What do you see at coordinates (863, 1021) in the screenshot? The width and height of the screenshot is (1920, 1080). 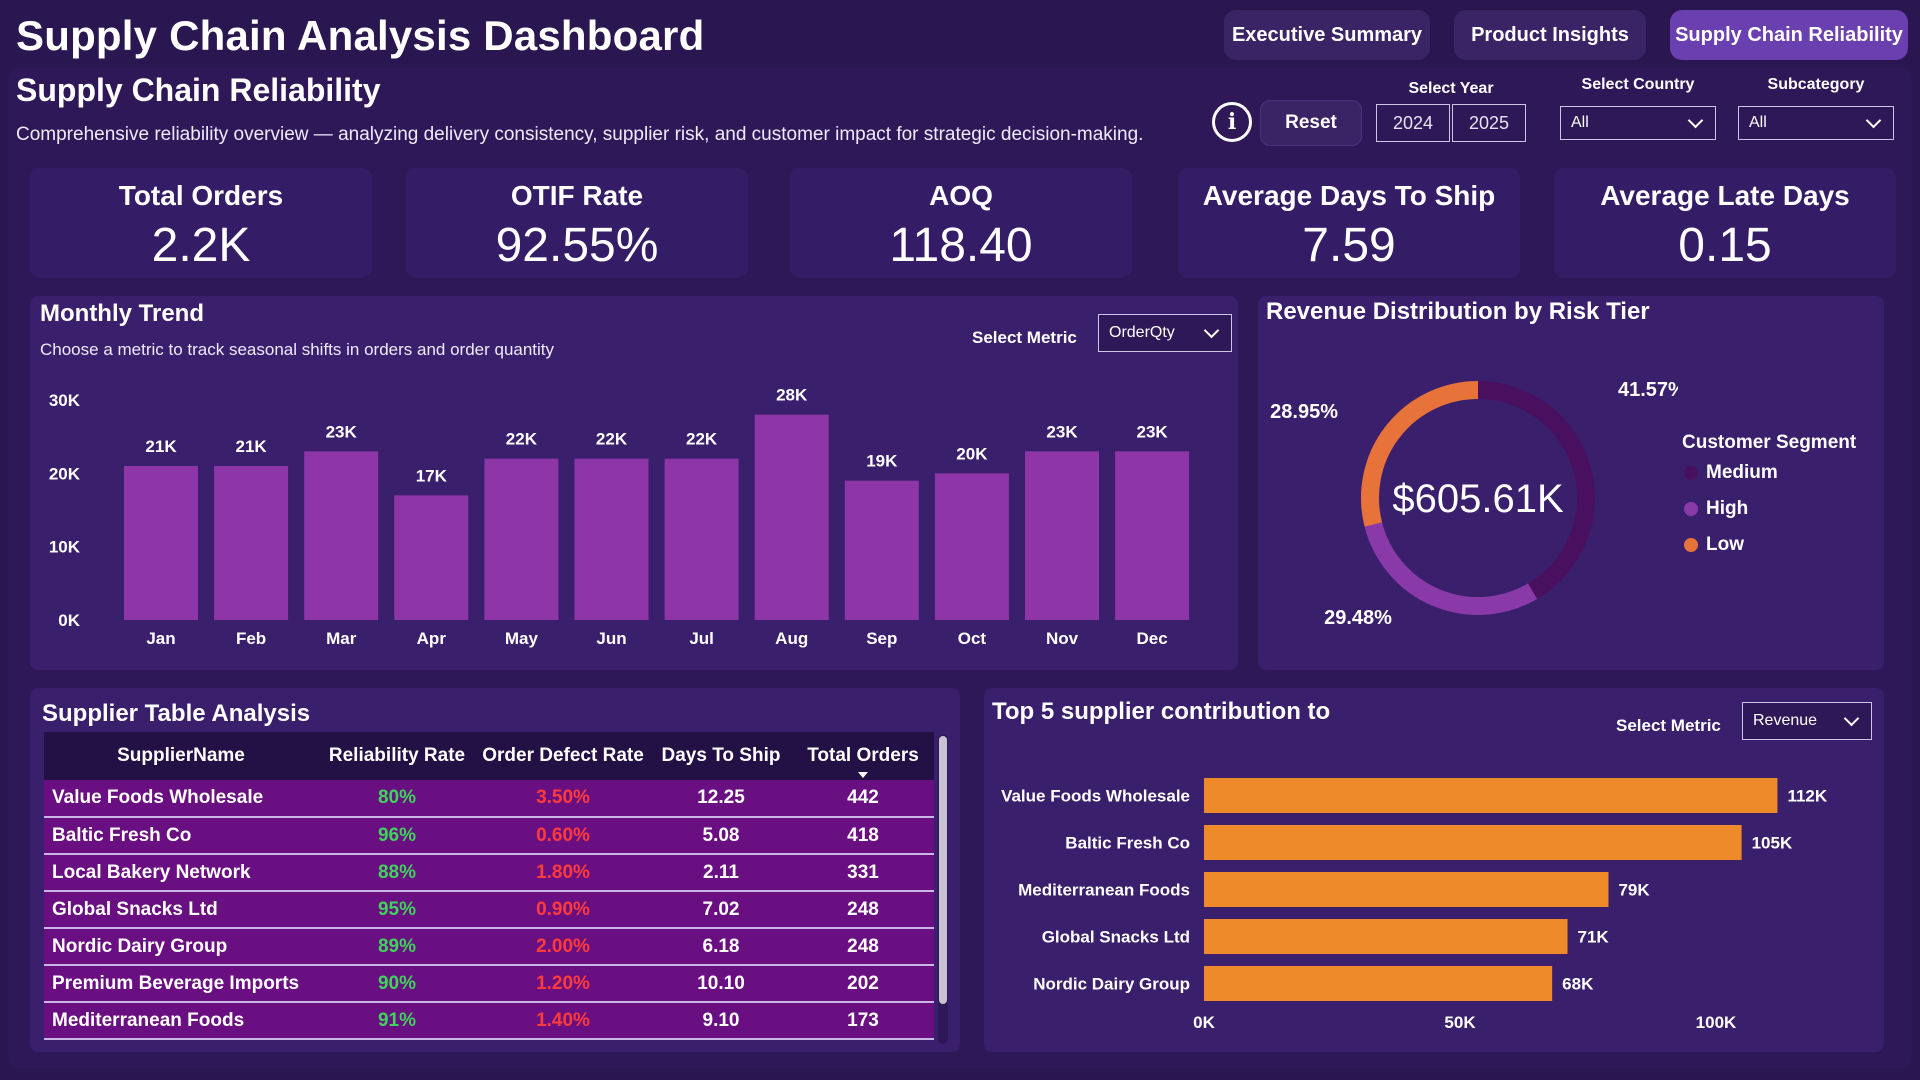 I see `total-orders-cell: 173` at bounding box center [863, 1021].